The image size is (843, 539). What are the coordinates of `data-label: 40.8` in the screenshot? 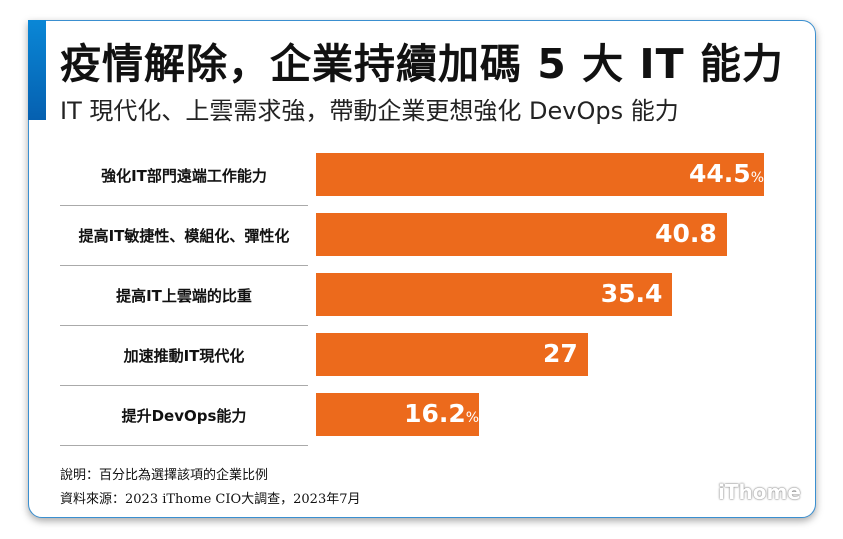 It's located at (686, 233).